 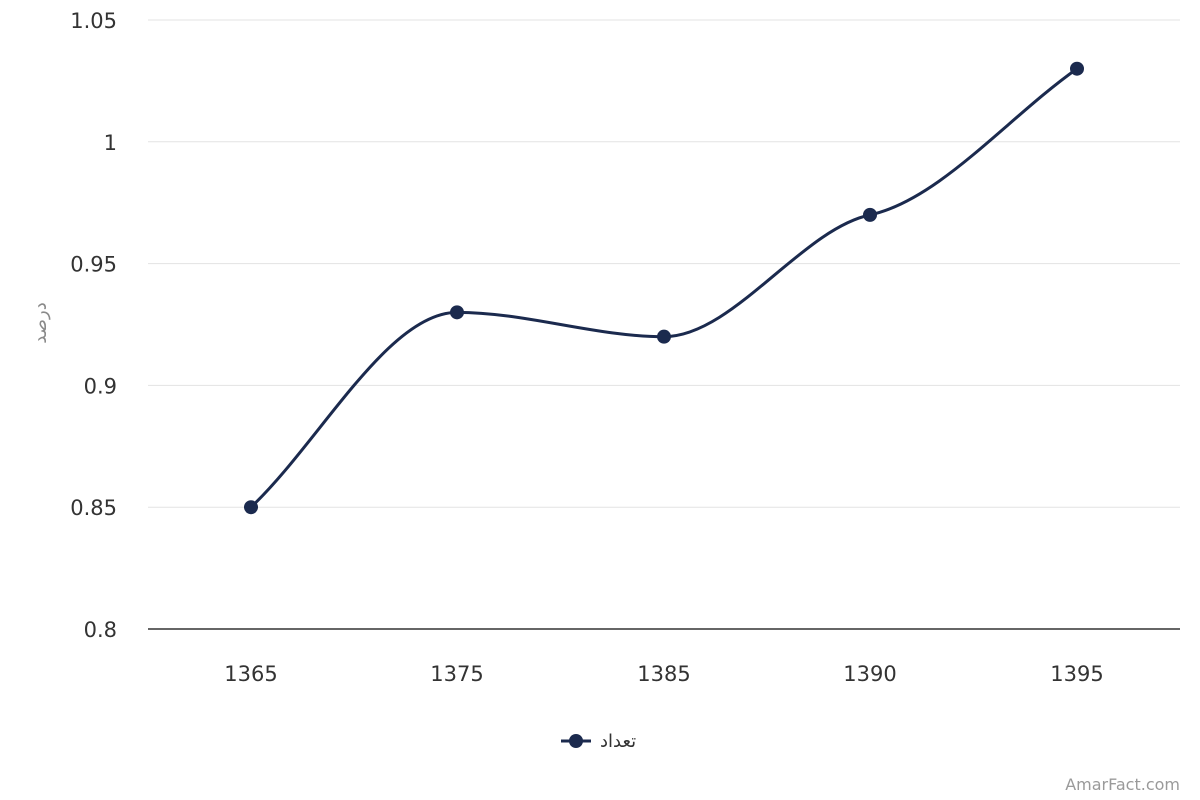 I want to click on legend-marker, so click(x=576, y=741).